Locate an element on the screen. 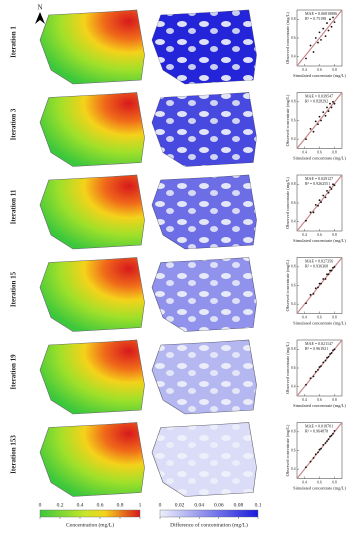 The image size is (348, 550). colorbar-tick-label: 0.04 is located at coordinates (199, 505).